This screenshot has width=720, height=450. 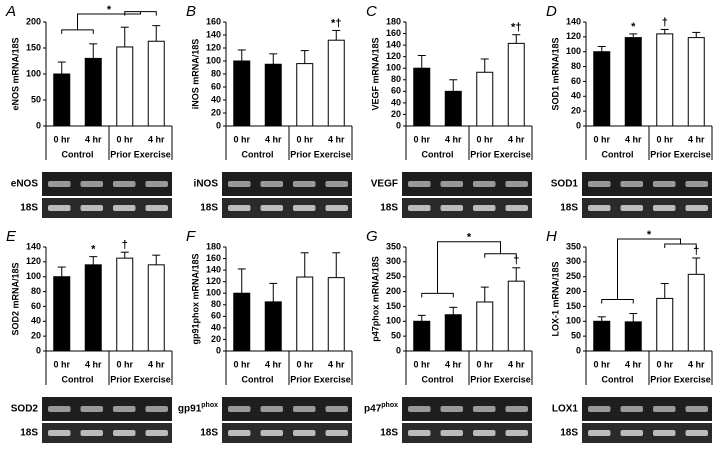 I want to click on significance-bracket, so click(x=649, y=271).